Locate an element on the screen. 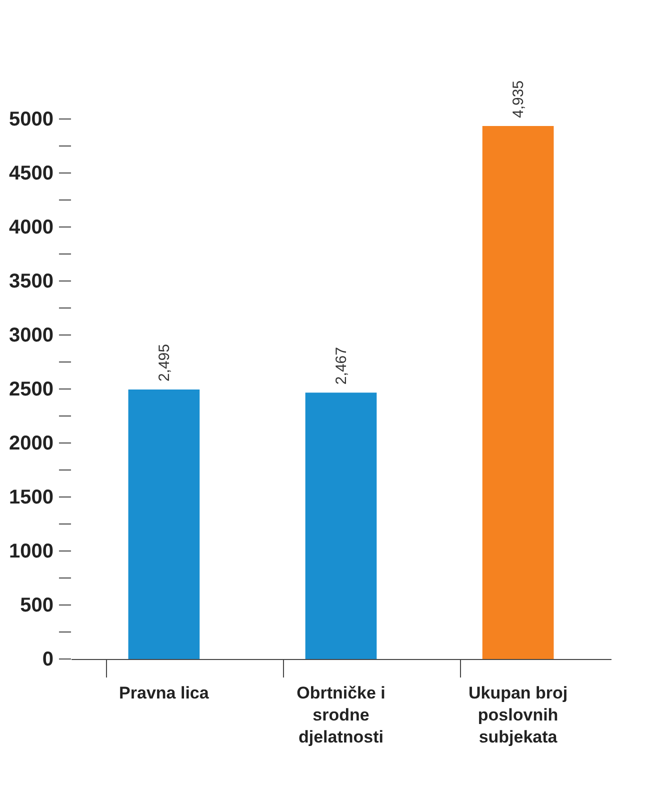 The height and width of the screenshot is (787, 649). x-tick-label: Obrtničke i srodne djelatnosti is located at coordinates (341, 715).